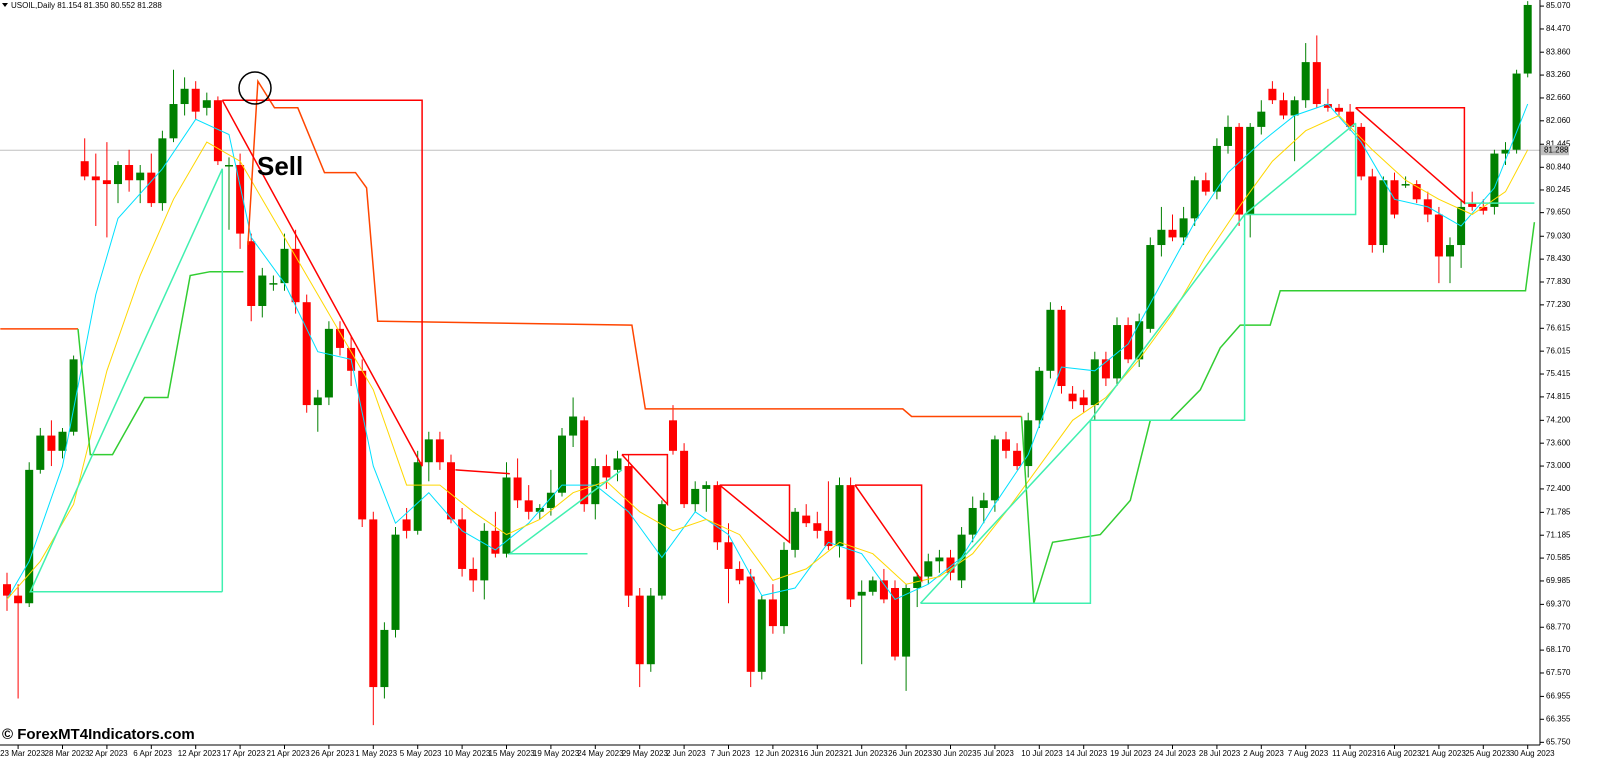 This screenshot has height=769, width=1600. Describe the element at coordinates (1558, 442) in the screenshot. I see `y-tick-label: 73.600` at that location.